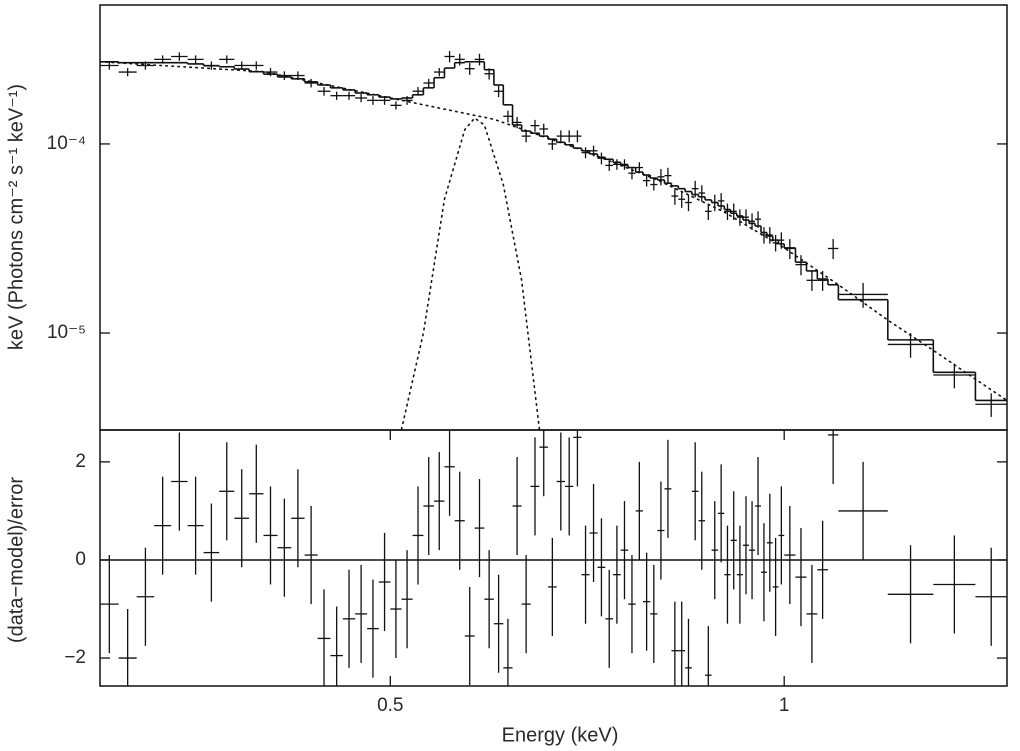  Describe the element at coordinates (66, 332) in the screenshot. I see `y-tick-label: 10⁻⁵` at that location.